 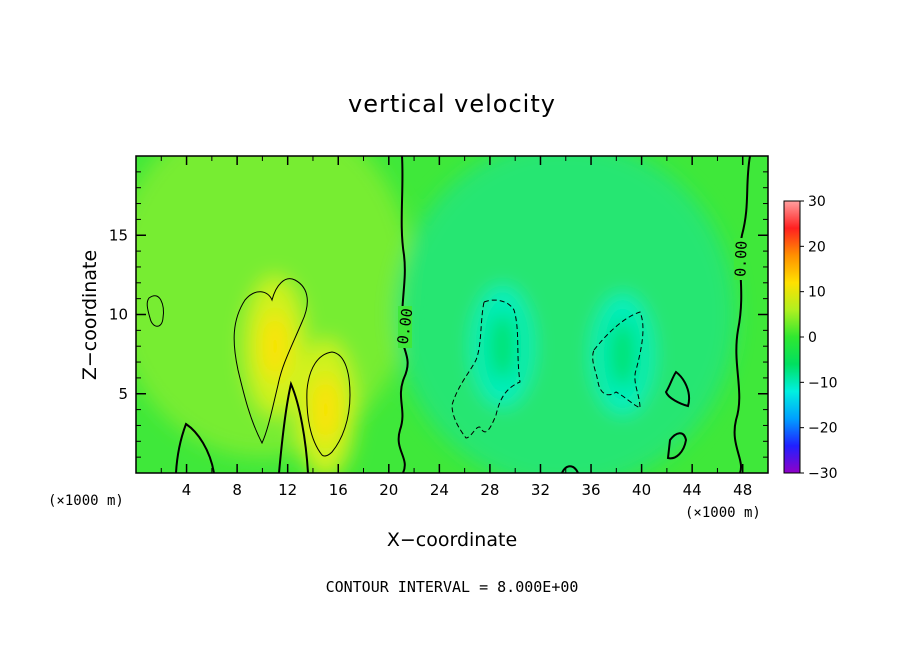 I want to click on colorbar-tick-label: 20, so click(x=817, y=247).